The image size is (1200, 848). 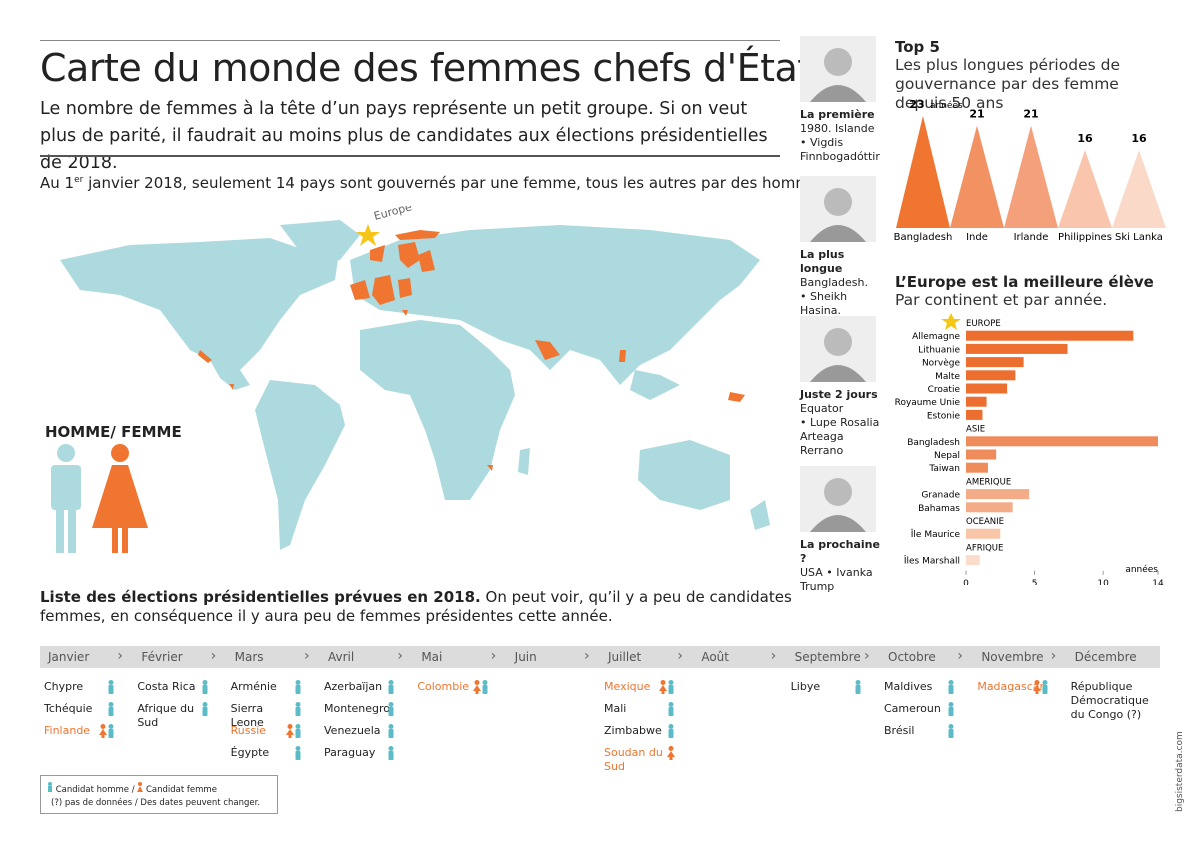 I want to click on category-label: Estonie, so click(x=944, y=416).